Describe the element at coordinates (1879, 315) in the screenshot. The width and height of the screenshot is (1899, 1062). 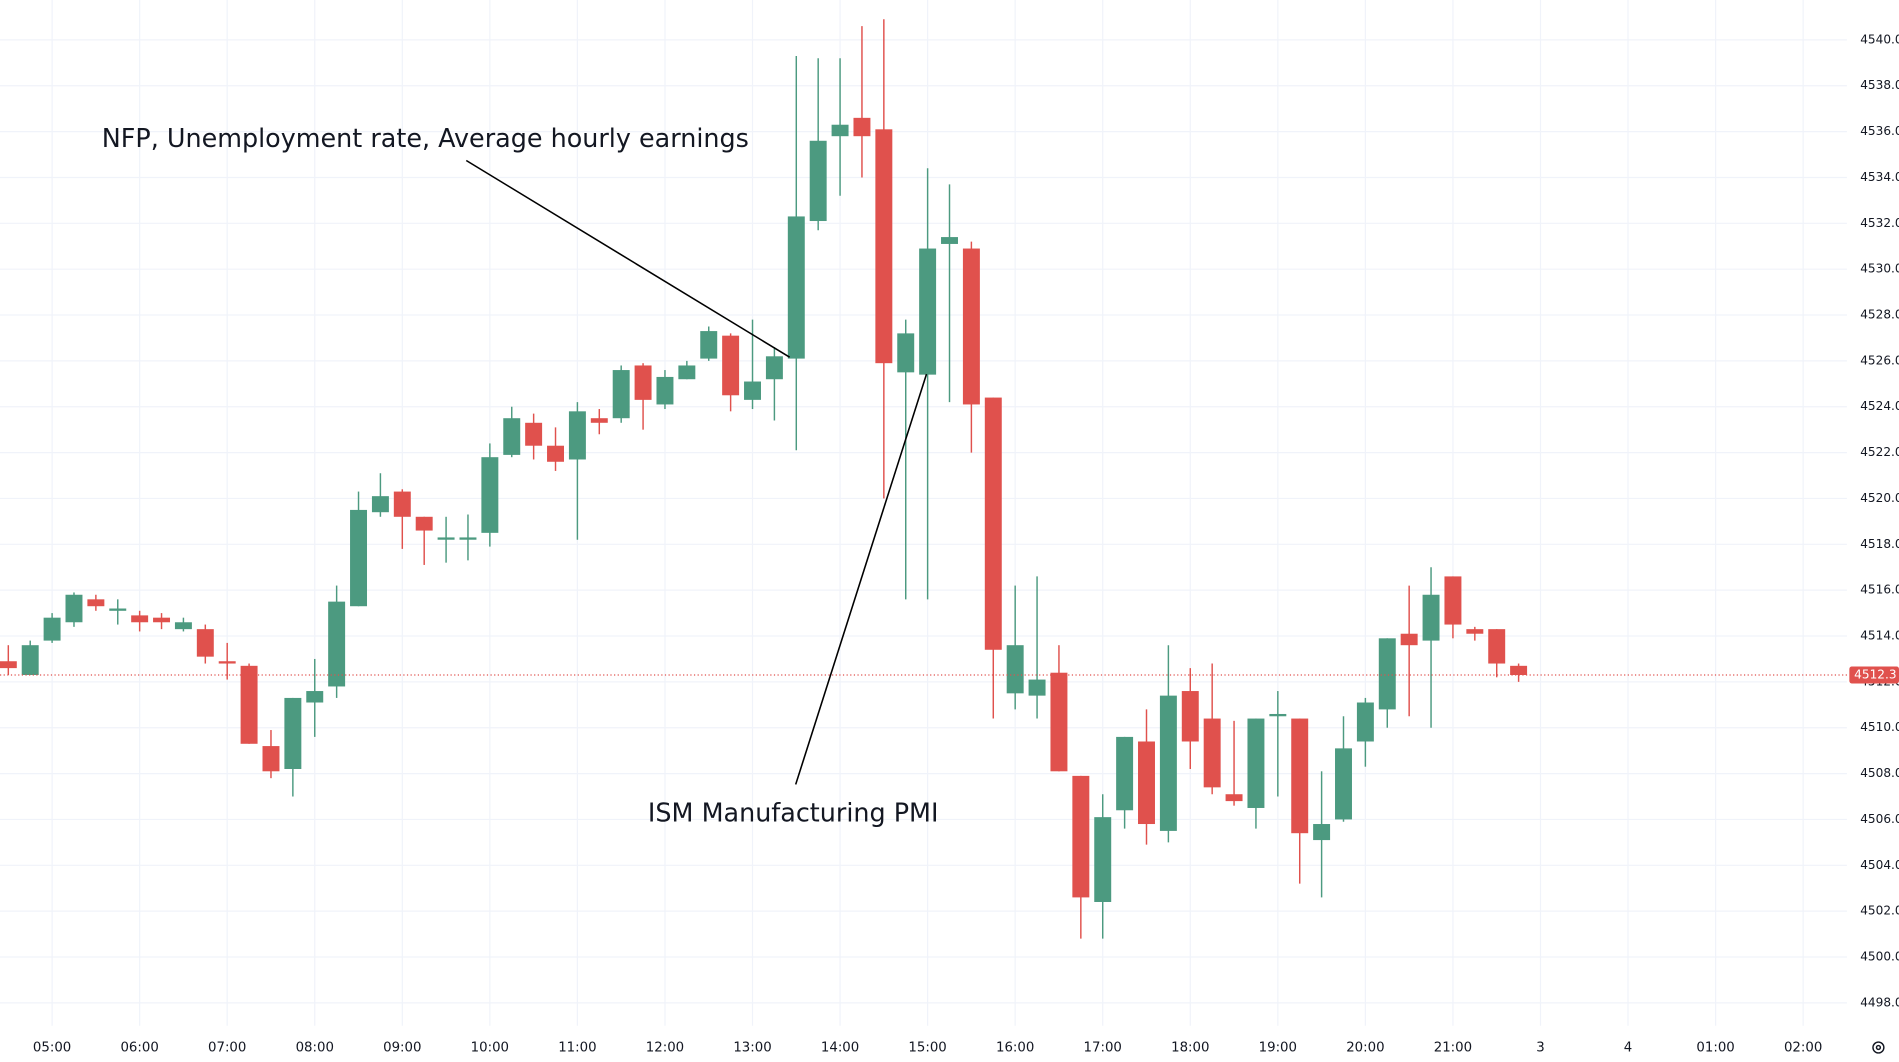
I see `y-tick-label: 4528.0` at that location.